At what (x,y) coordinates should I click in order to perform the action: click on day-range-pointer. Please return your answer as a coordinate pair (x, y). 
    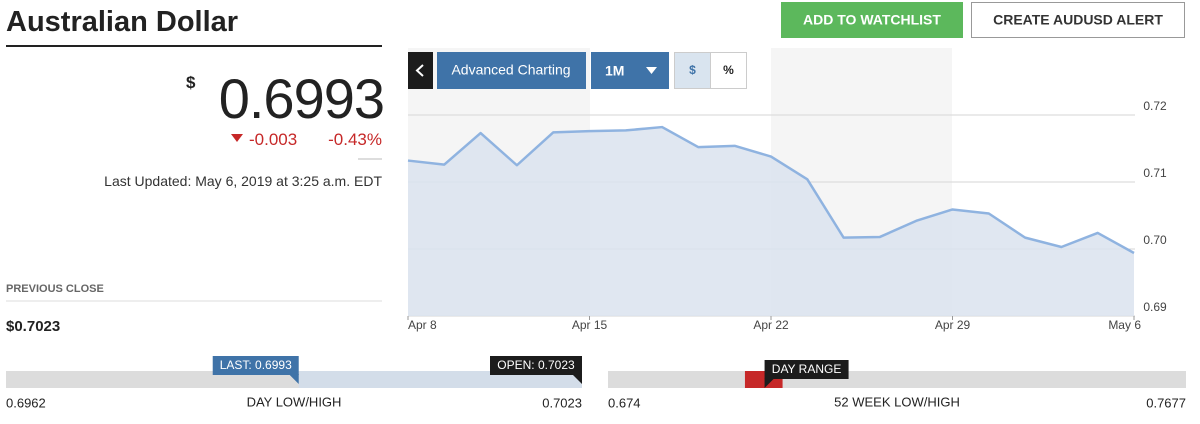
    Looking at the image, I should click on (769, 383).